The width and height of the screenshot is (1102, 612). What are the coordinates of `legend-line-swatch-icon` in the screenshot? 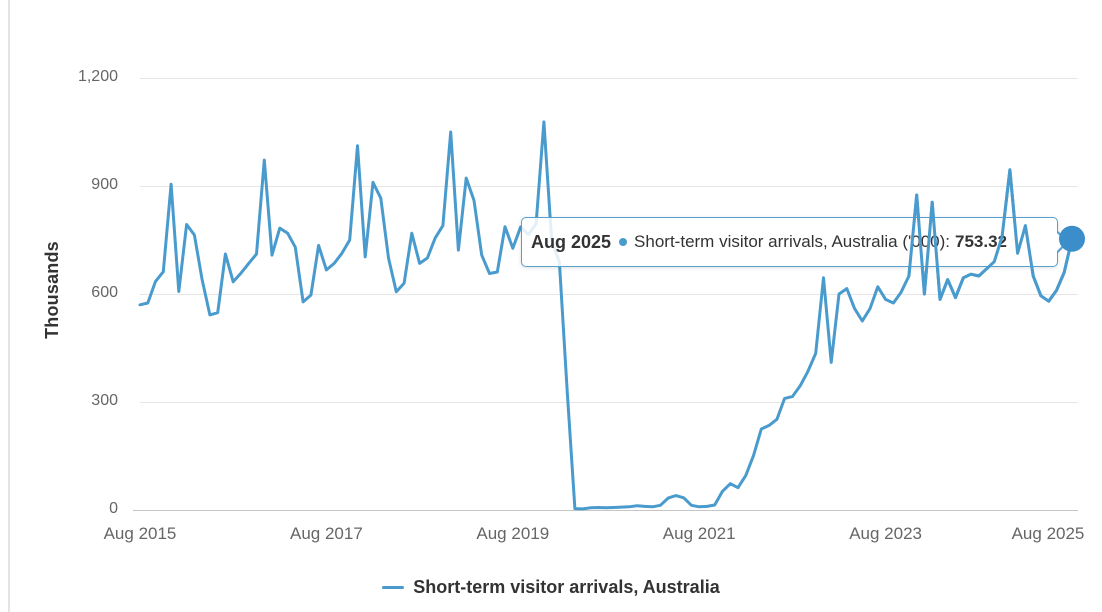 It's located at (393, 587).